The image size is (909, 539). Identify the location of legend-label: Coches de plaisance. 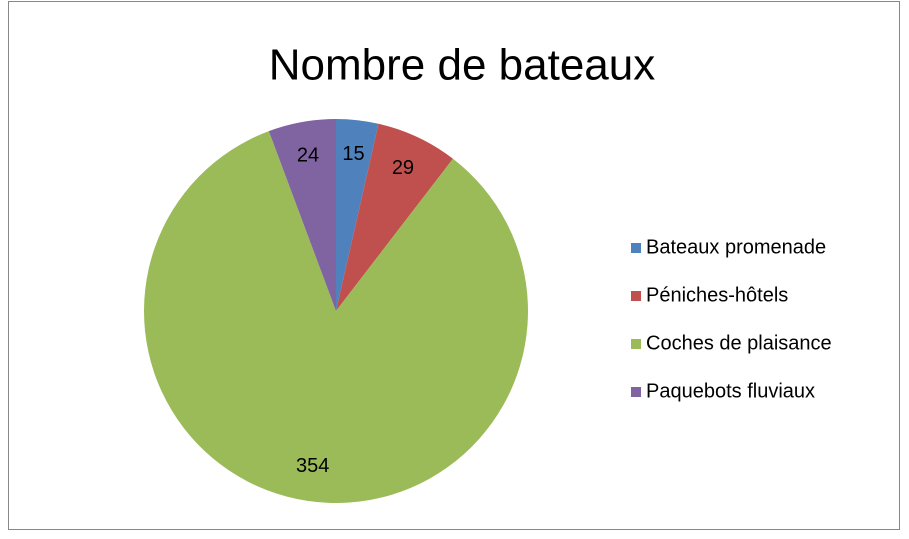
(739, 343).